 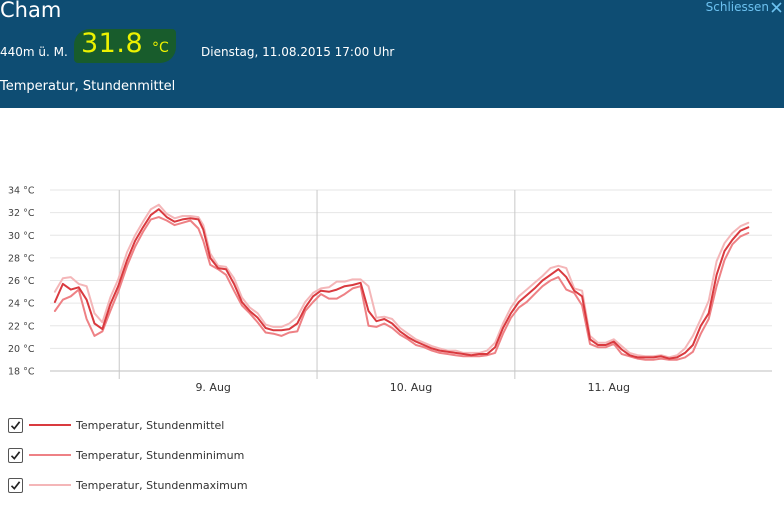 I want to click on legend-label-mittel: Temperatur, Stundenmittel, so click(x=150, y=425).